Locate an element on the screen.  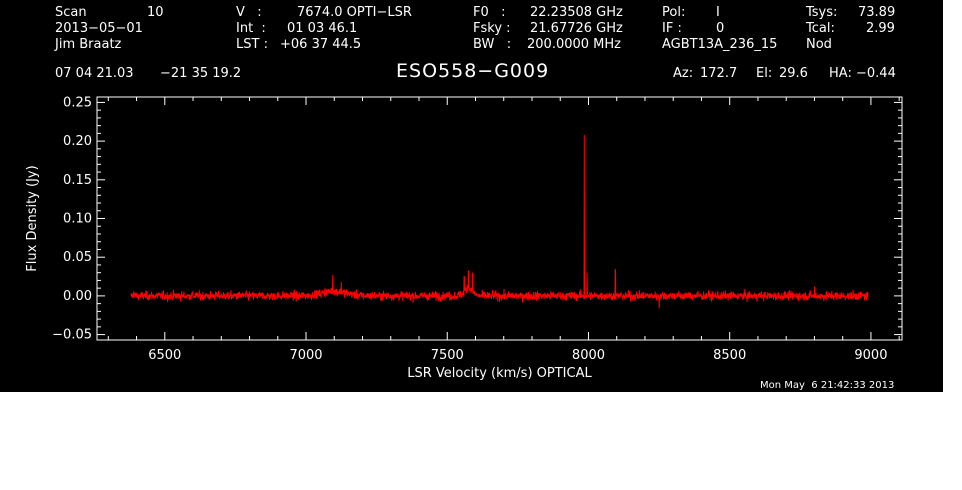
int-value: 01 03 46.1 is located at coordinates (322, 28).